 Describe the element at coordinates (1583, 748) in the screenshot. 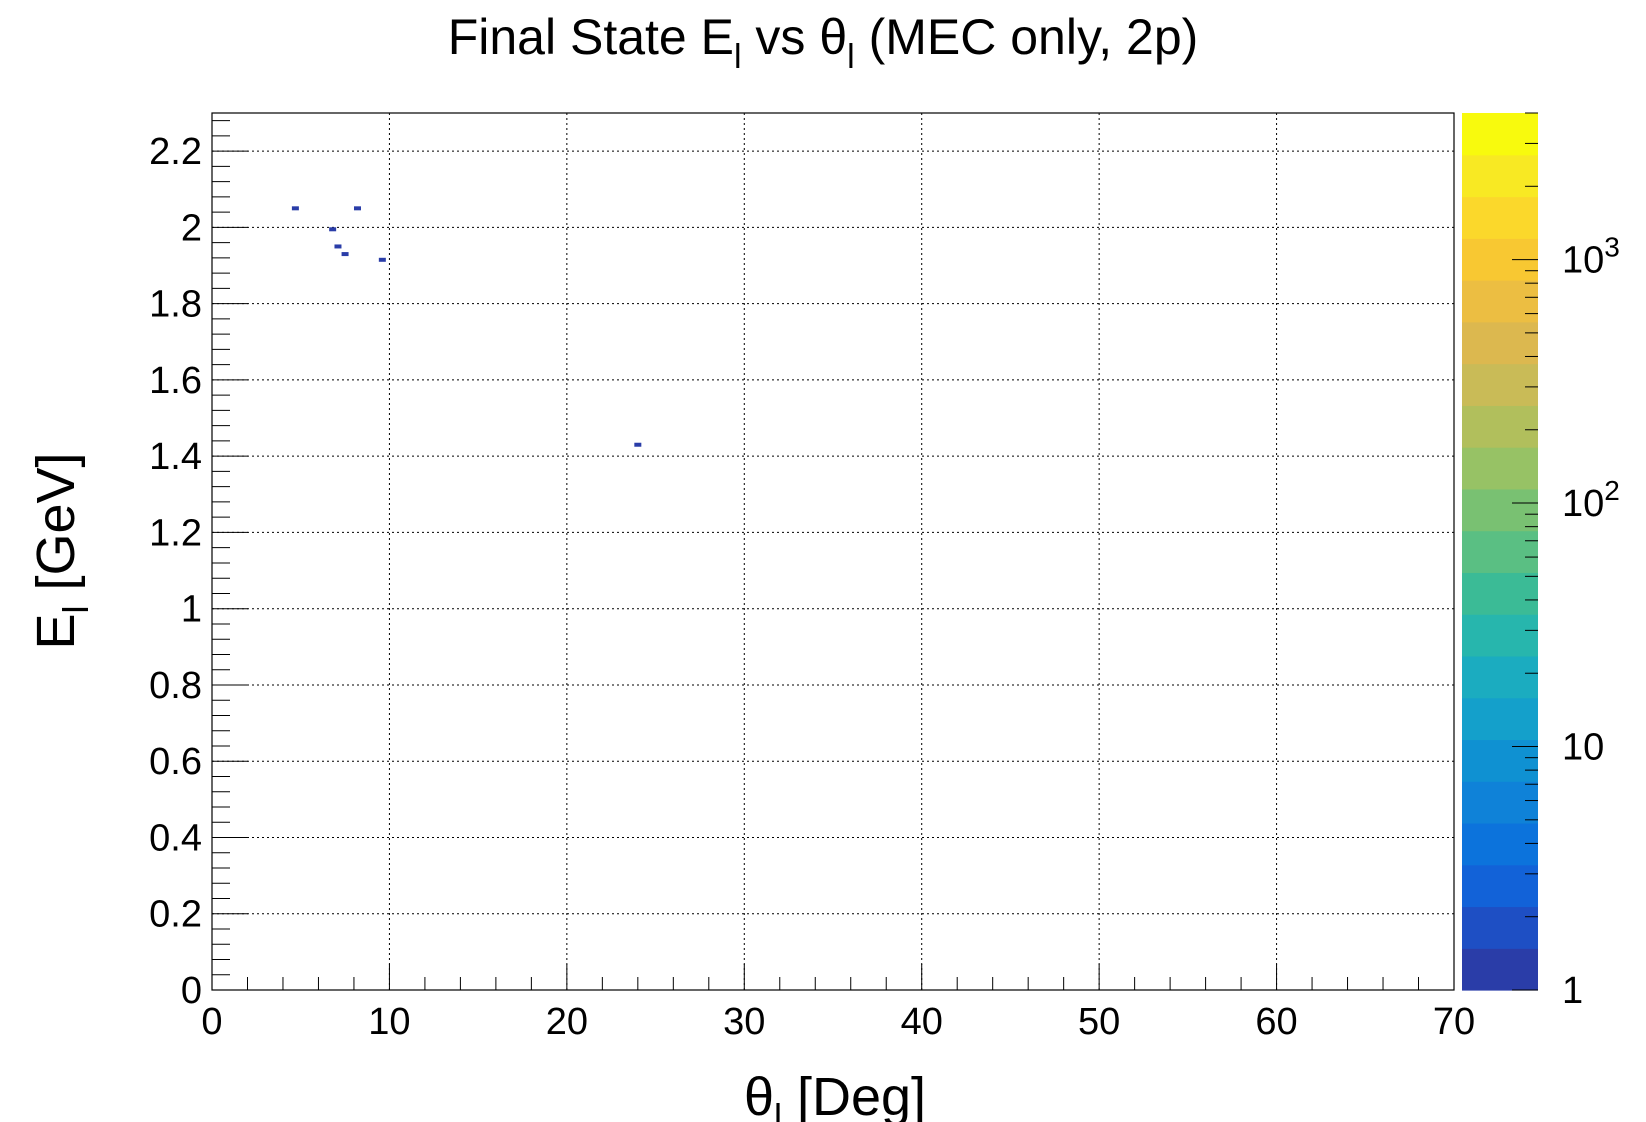

I see `color-bar-label: 10` at that location.